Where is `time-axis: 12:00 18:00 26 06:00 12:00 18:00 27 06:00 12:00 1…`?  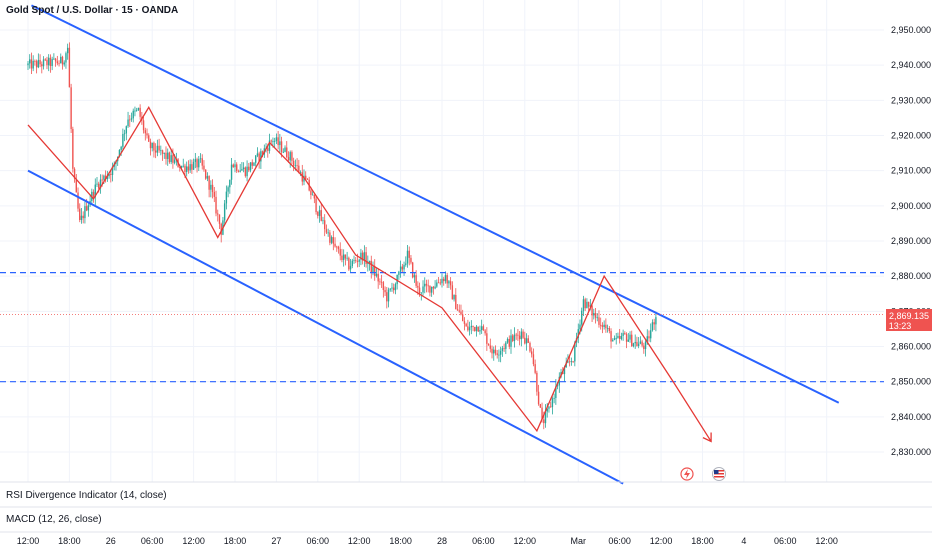
time-axis: 12:00 18:00 26 06:00 12:00 18:00 27 06:00 12:00 1… is located at coordinates (427, 541).